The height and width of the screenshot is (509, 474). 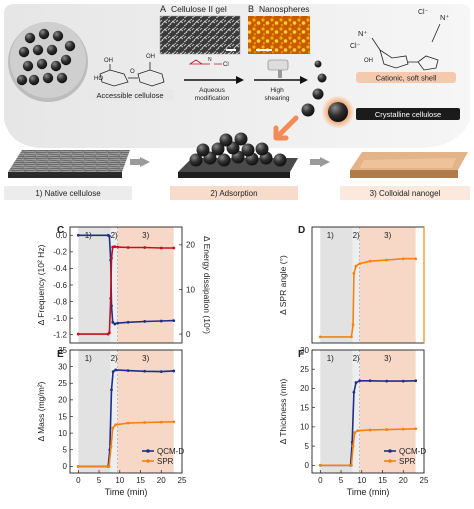 I want to click on crystalline-label: Crystalline cellulose, so click(x=408, y=114).